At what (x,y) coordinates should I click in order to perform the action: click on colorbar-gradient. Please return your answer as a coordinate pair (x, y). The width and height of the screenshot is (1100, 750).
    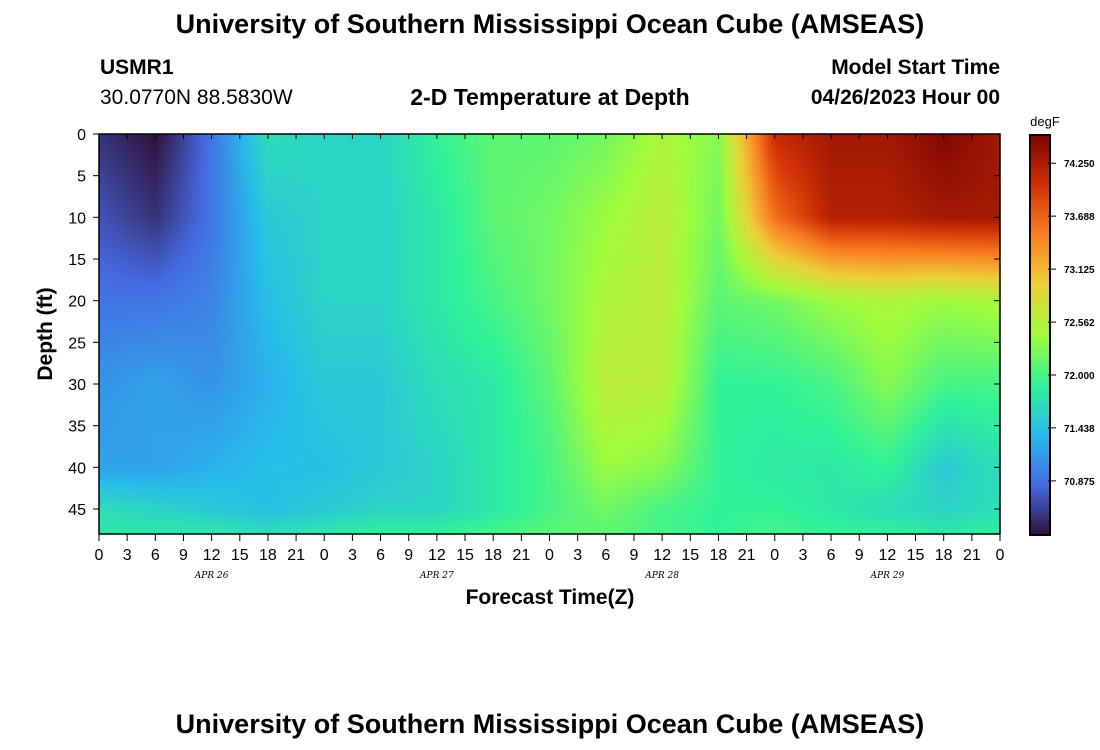
    Looking at the image, I should click on (1040, 335).